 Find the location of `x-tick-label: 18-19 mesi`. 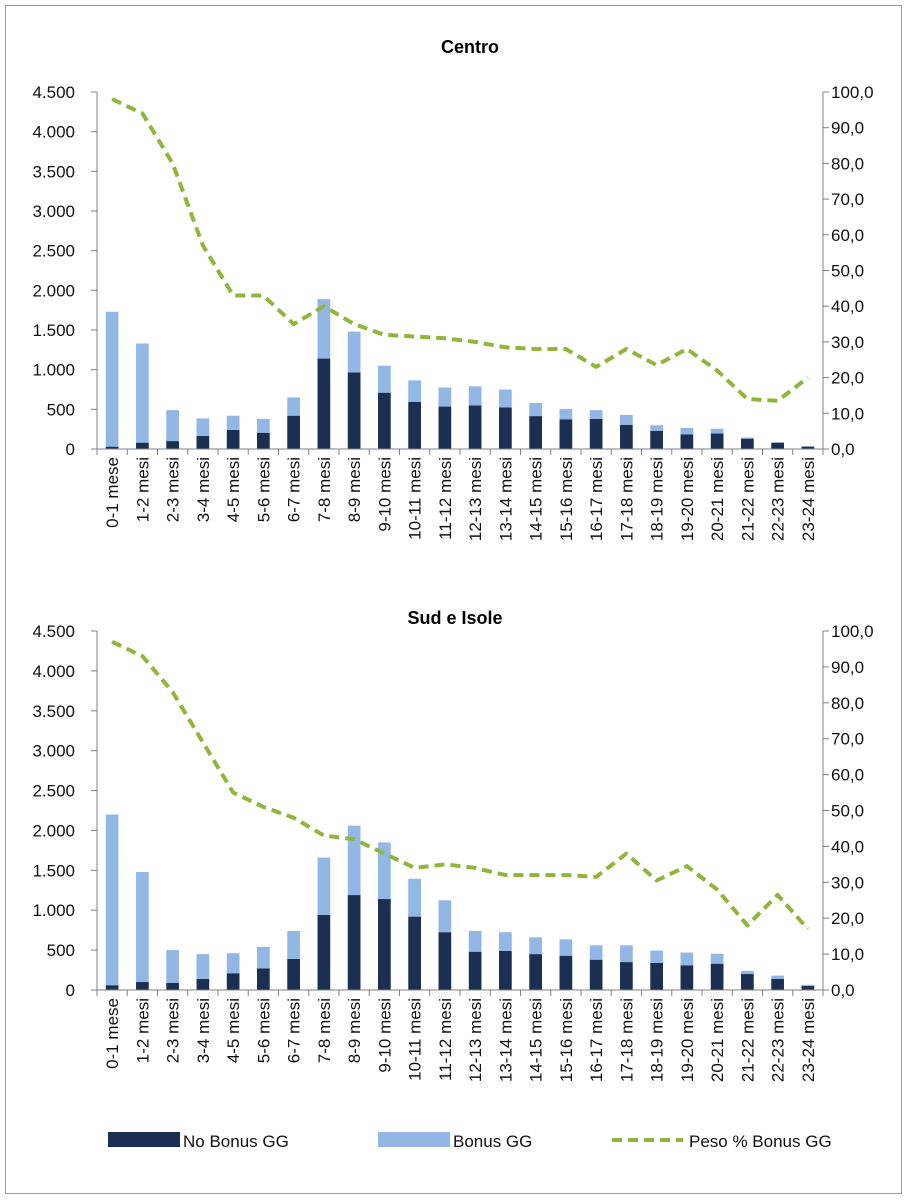

x-tick-label: 18-19 mesi is located at coordinates (657, 499).